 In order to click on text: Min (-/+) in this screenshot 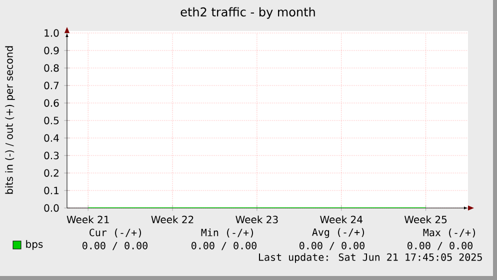, I will do `click(227, 233)`.